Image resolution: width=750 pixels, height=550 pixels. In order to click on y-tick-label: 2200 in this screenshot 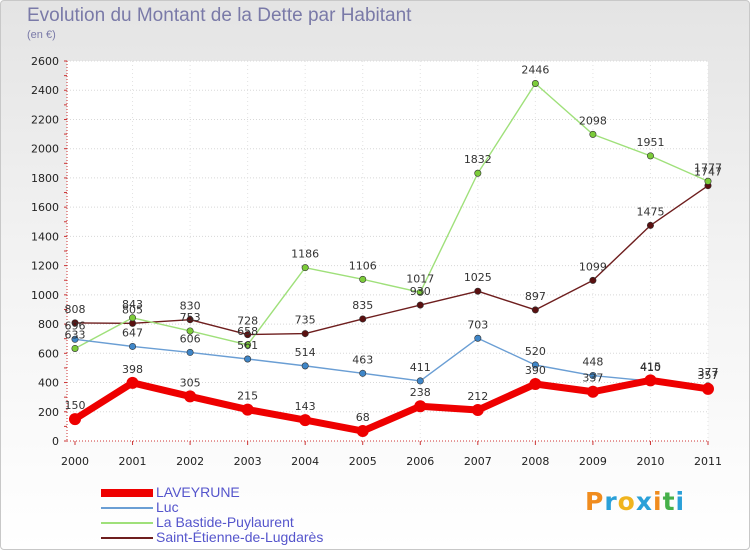, I will do `click(45, 119)`.